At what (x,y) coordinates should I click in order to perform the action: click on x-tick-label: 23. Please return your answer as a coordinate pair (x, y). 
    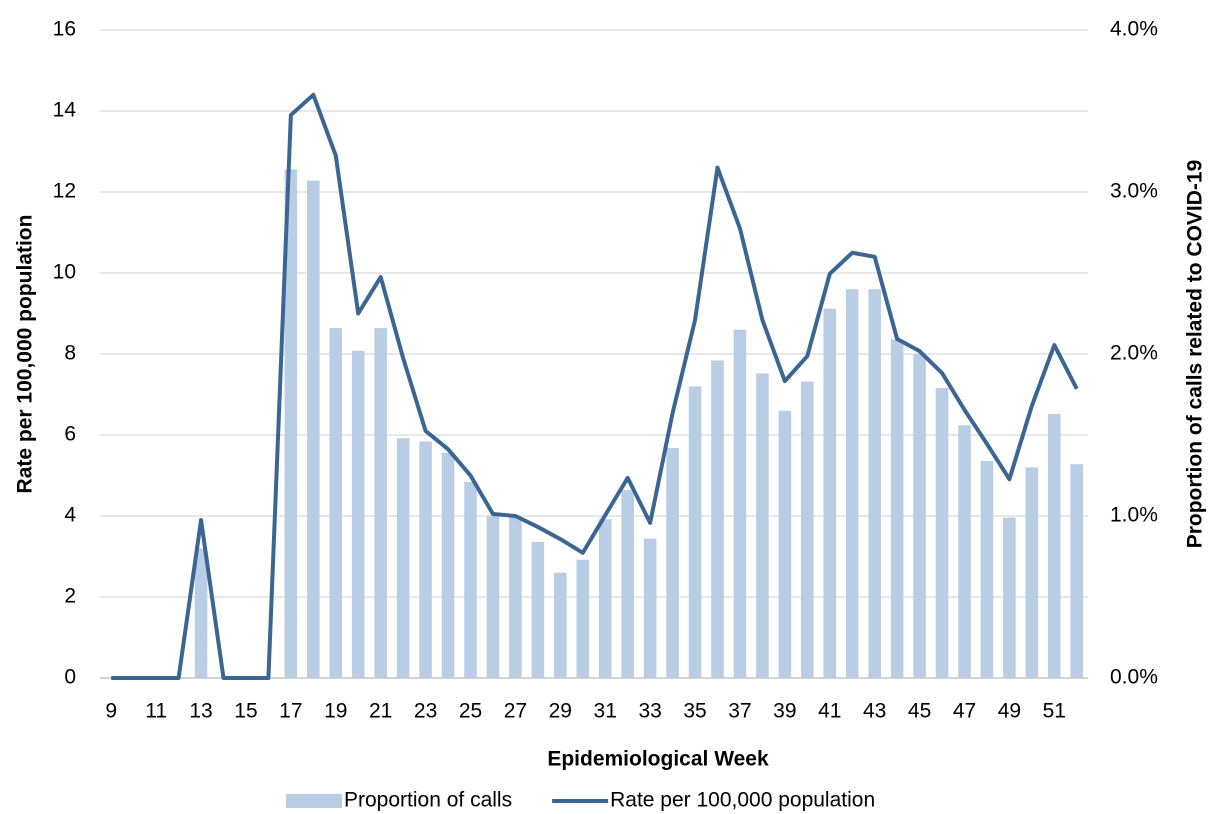
    Looking at the image, I should click on (425, 711).